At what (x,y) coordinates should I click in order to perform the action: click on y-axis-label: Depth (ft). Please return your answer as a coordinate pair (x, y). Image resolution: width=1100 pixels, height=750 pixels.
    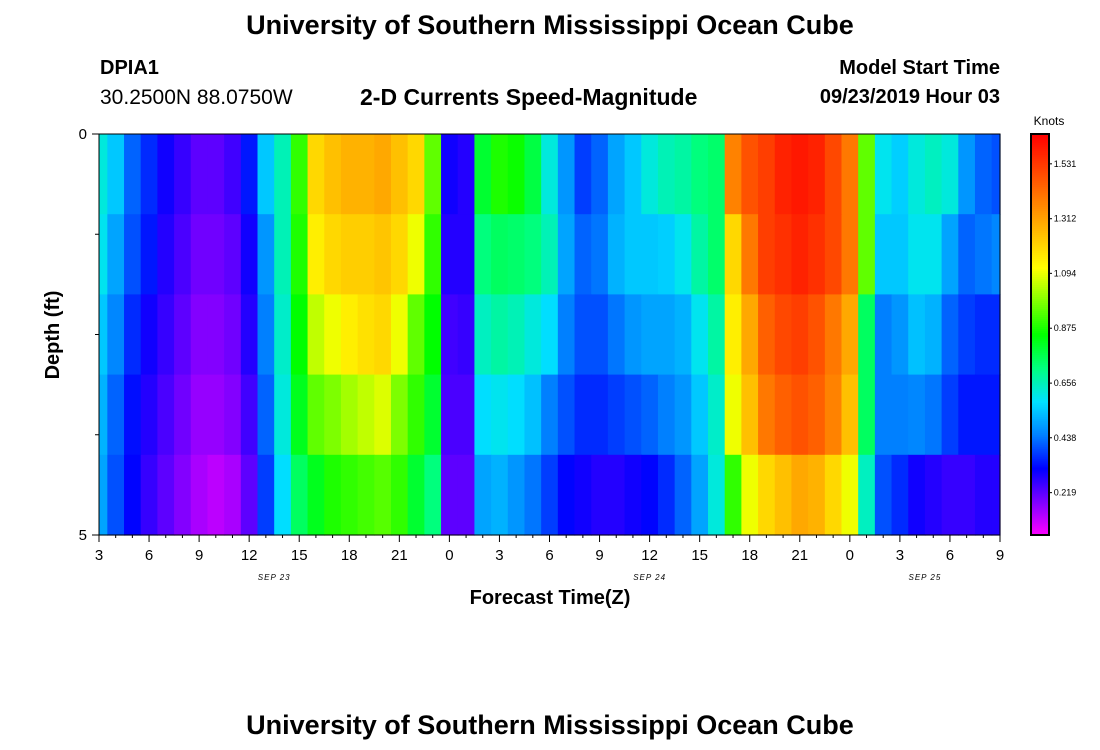
    Looking at the image, I should click on (53, 335).